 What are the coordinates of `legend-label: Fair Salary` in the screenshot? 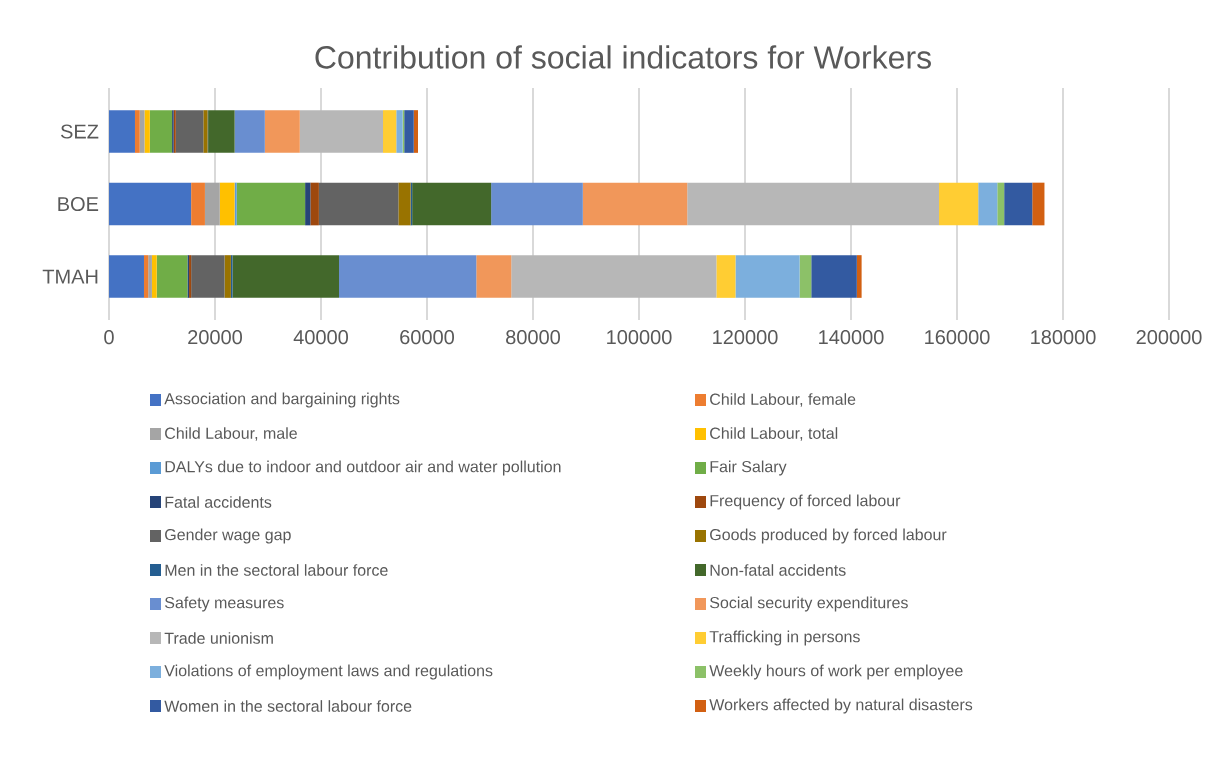 It's located at (748, 468).